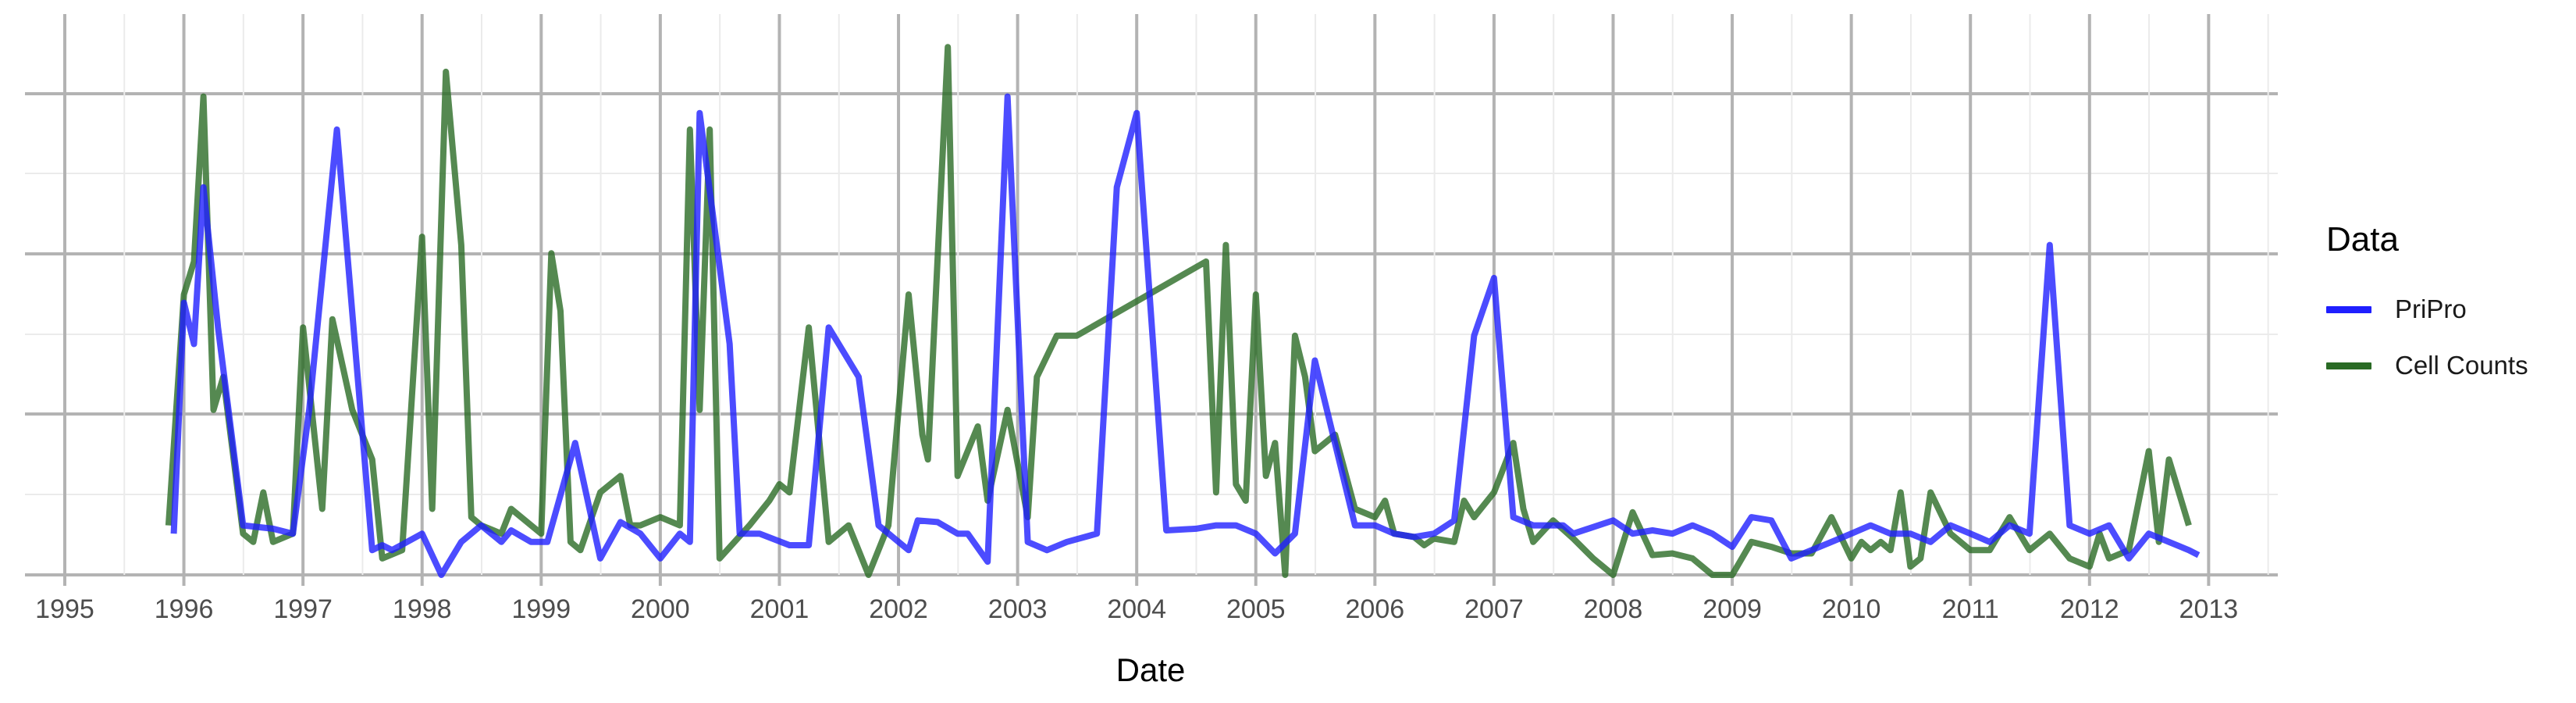  Describe the element at coordinates (541, 609) in the screenshot. I see `x-tick-label: 1999` at that location.